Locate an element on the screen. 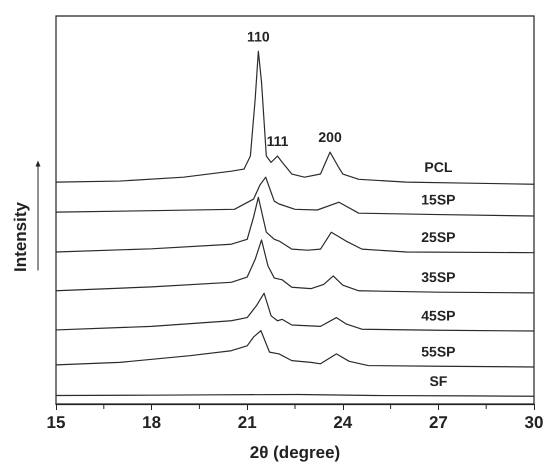  annotation: 200 is located at coordinates (330, 137).